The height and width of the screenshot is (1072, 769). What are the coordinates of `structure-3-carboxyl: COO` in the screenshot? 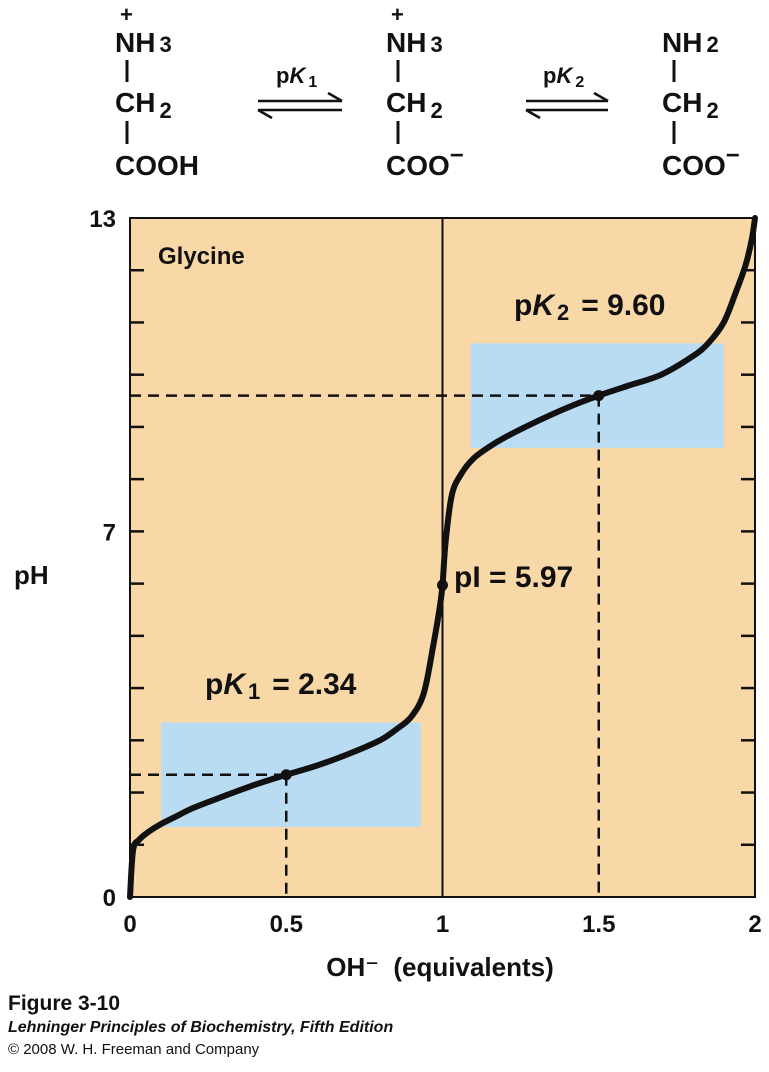 It's located at (694, 165).